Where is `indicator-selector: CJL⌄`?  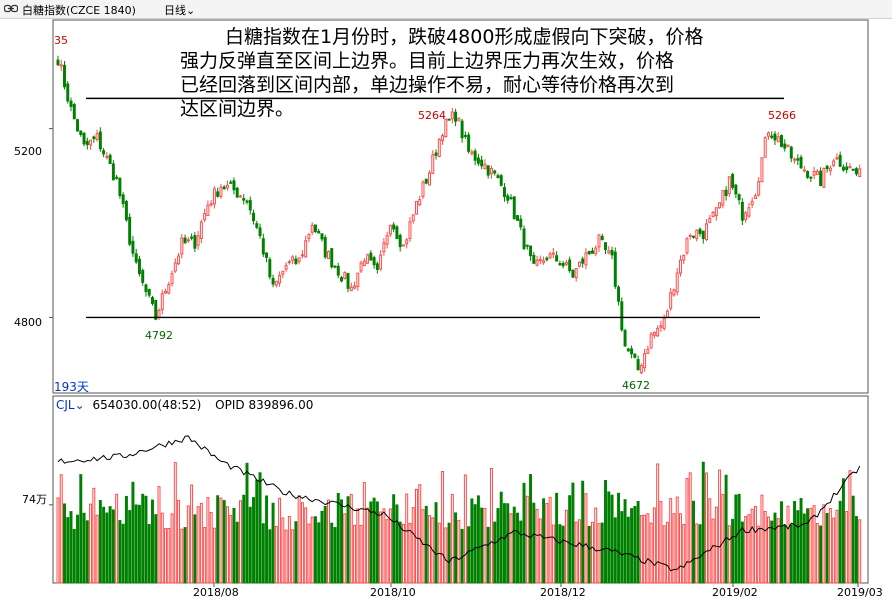
indicator-selector: CJL⌄ is located at coordinates (70, 405).